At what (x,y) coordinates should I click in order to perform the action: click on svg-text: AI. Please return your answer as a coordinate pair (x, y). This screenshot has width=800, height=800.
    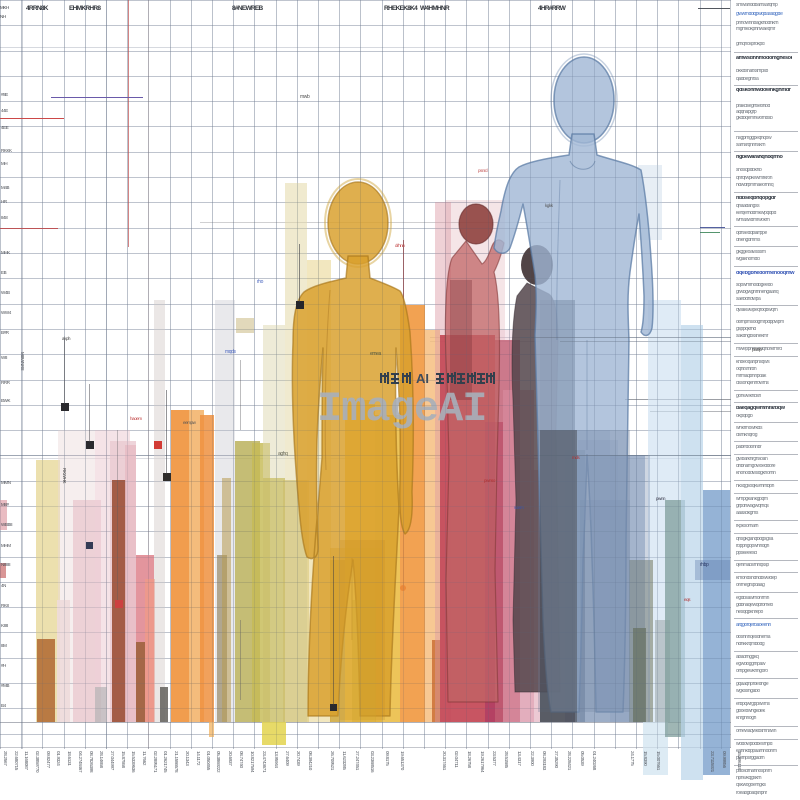
    Looking at the image, I should click on (422, 378).